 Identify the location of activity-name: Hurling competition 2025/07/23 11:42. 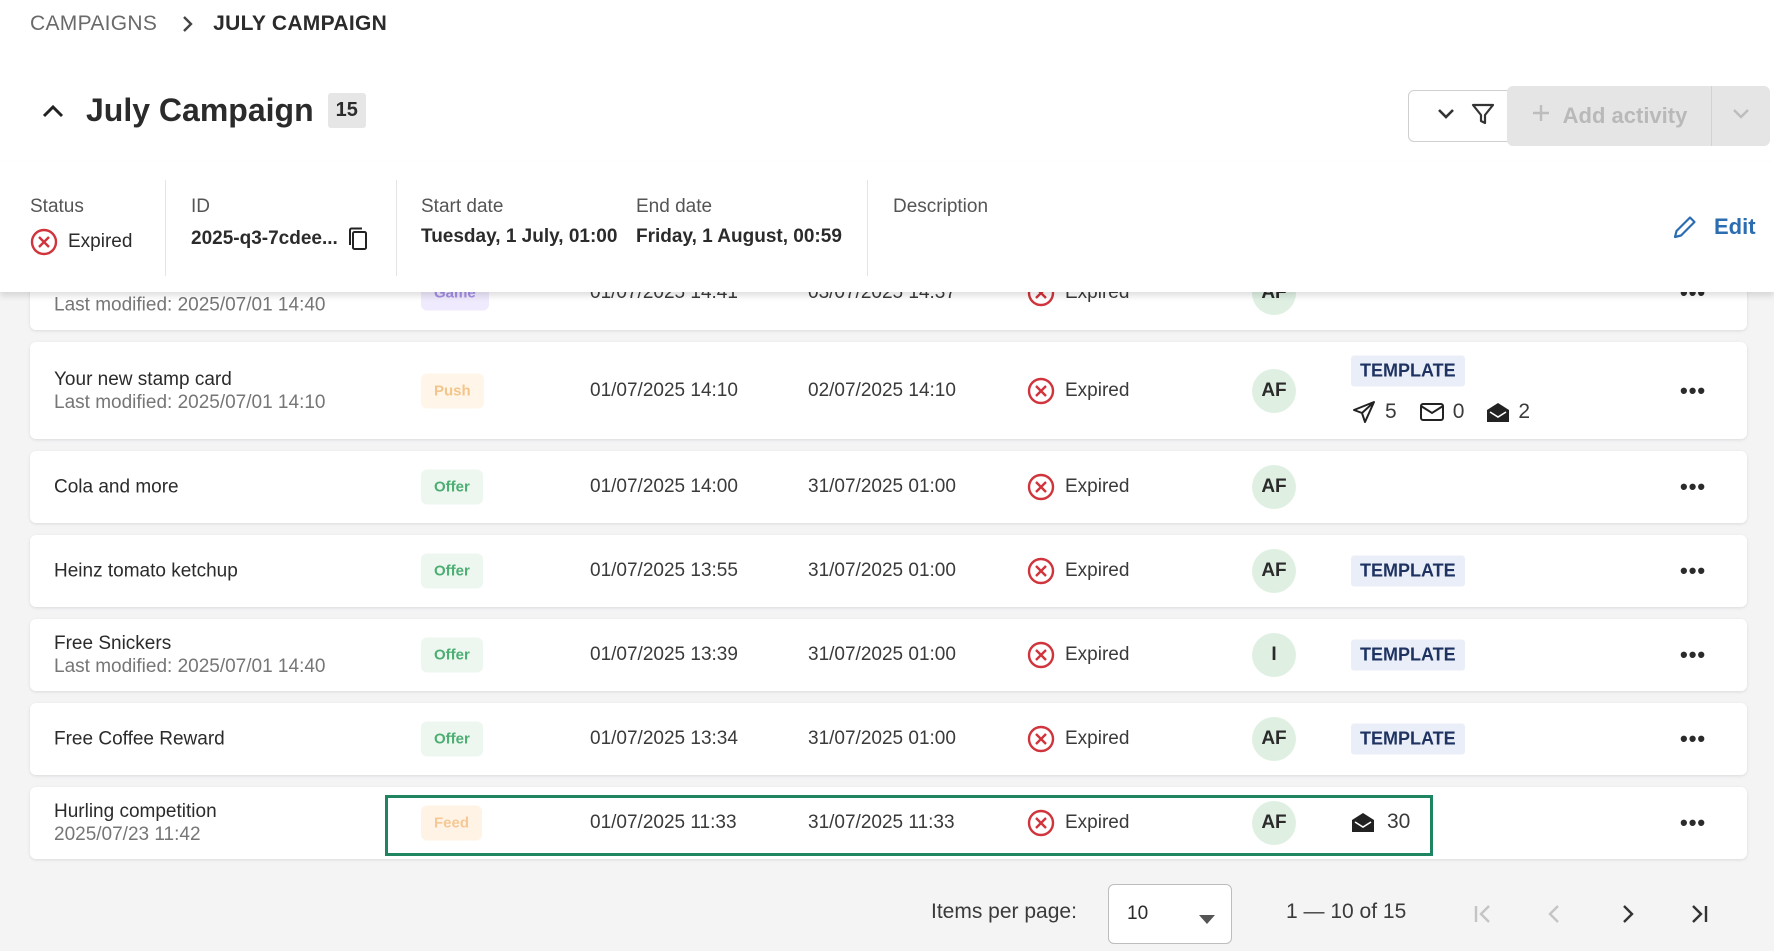
(135, 823).